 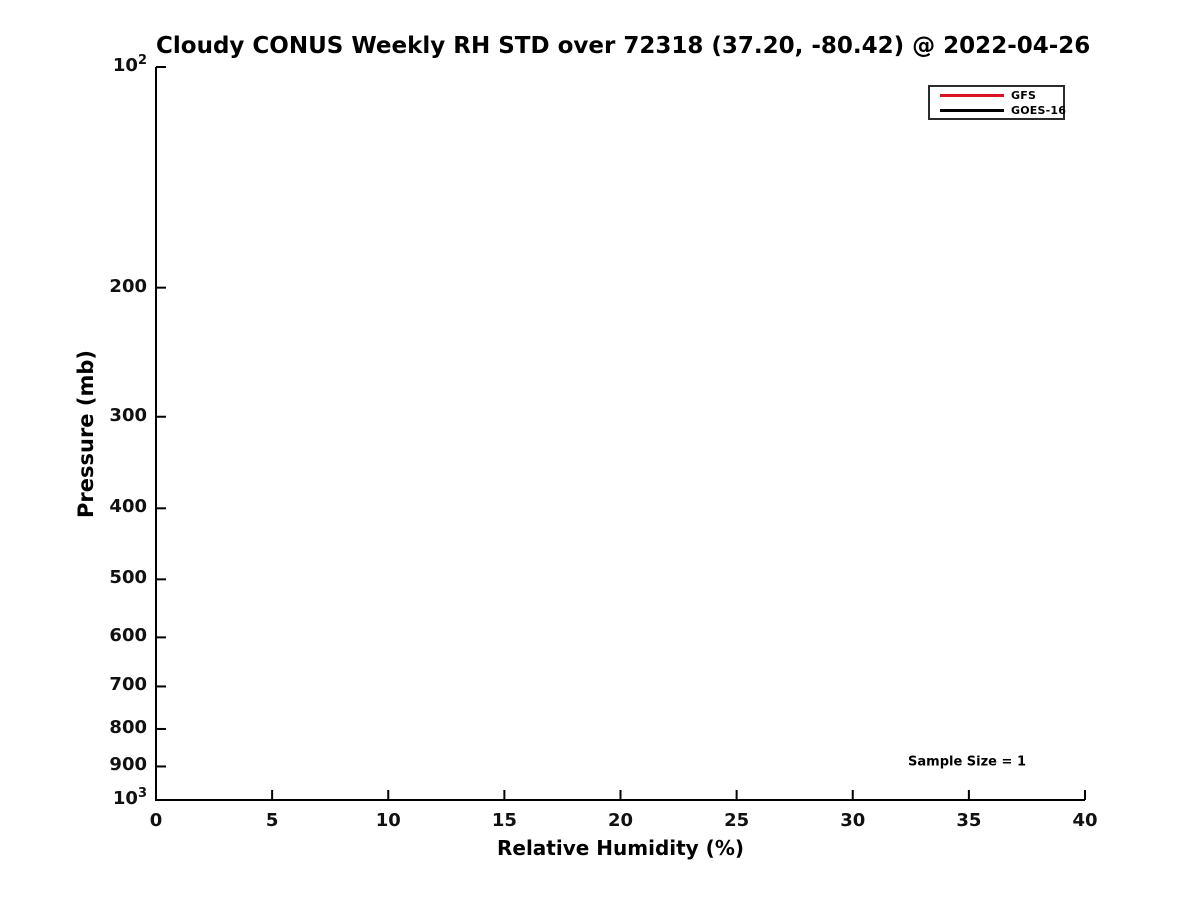 What do you see at coordinates (128, 685) in the screenshot?
I see `y-tick-label: 700` at bounding box center [128, 685].